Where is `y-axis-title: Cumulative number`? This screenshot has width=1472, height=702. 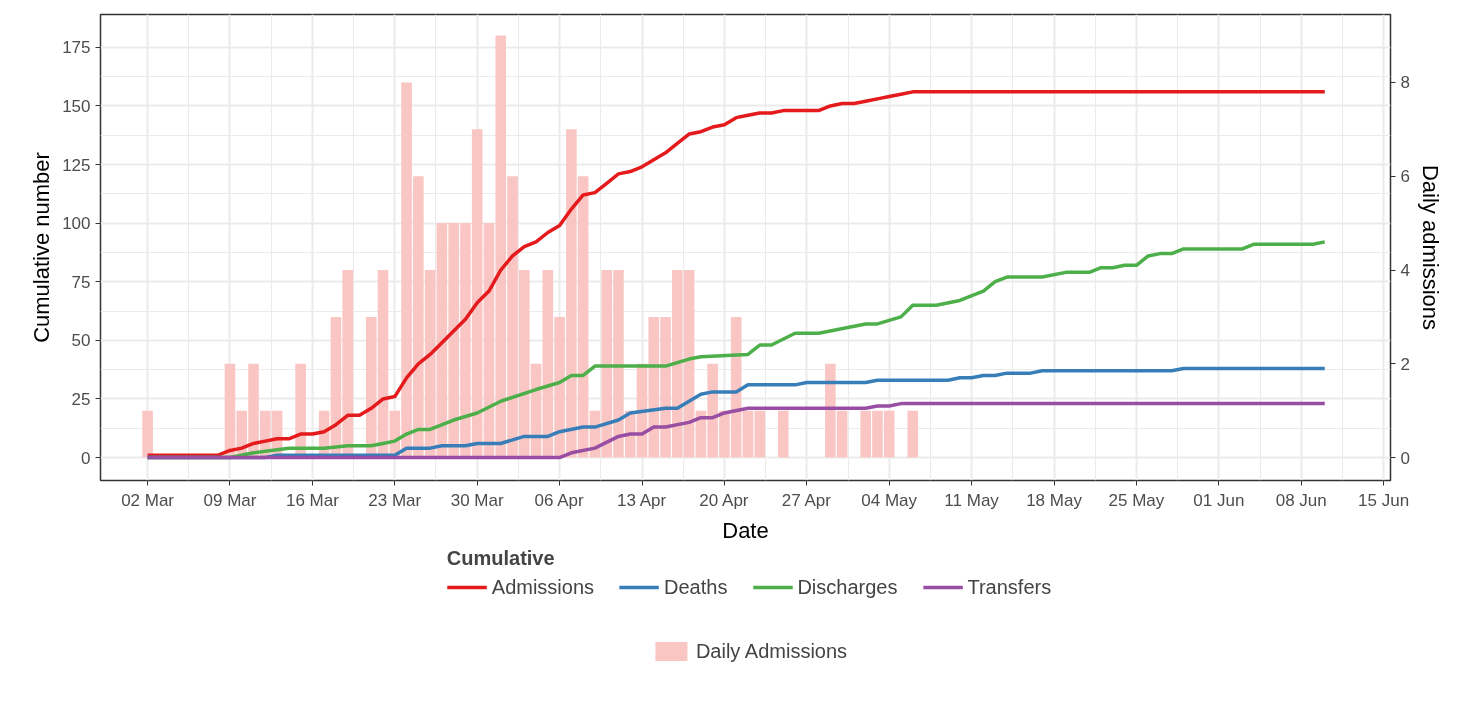
y-axis-title: Cumulative number is located at coordinates (42, 247).